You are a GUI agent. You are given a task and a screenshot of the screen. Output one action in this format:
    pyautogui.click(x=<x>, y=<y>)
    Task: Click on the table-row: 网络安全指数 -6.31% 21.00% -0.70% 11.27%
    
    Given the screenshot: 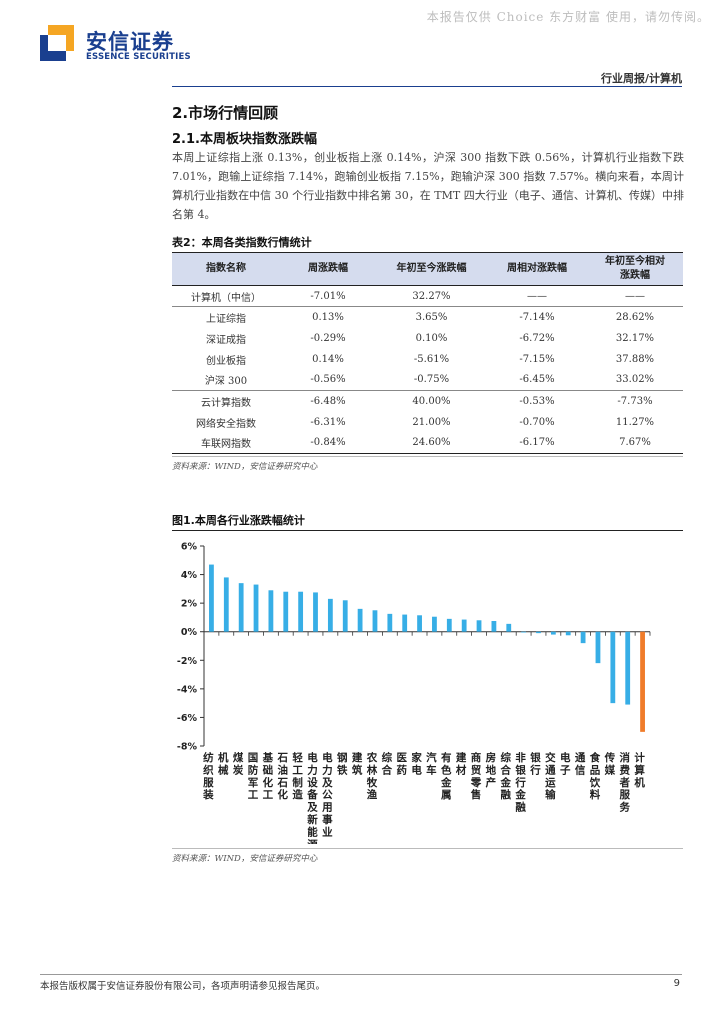 What is the action you would take?
    pyautogui.click(x=427, y=422)
    